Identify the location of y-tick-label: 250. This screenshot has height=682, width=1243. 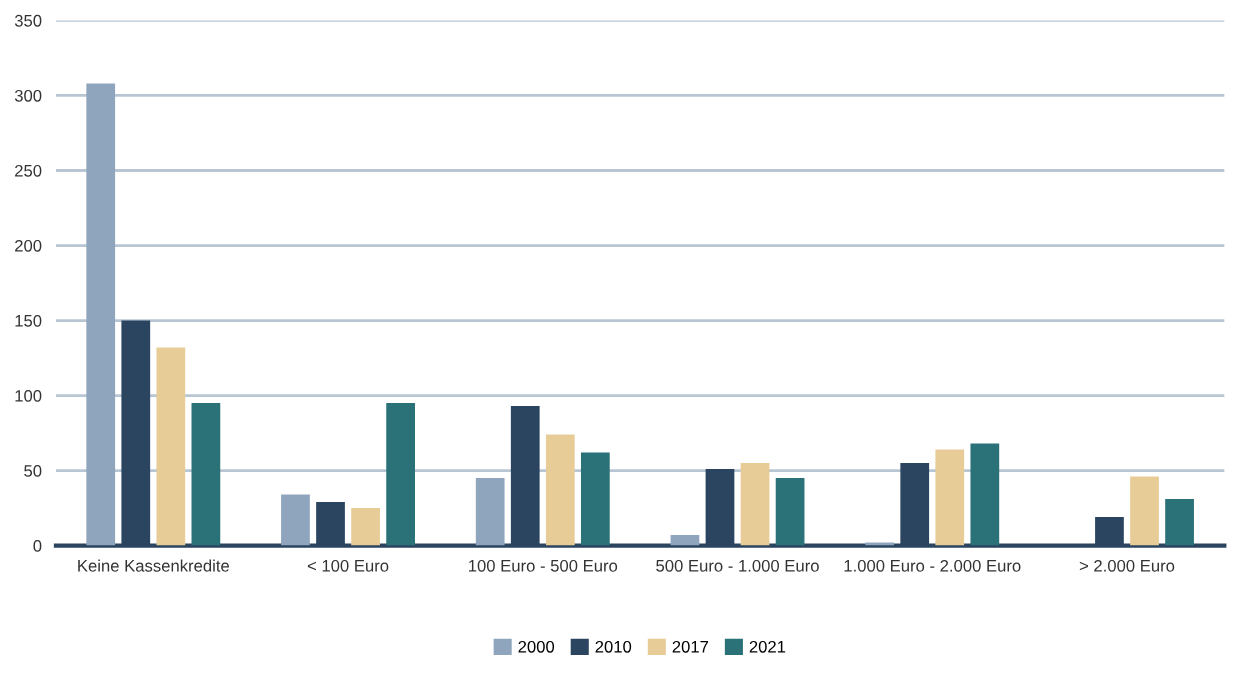
(28, 170).